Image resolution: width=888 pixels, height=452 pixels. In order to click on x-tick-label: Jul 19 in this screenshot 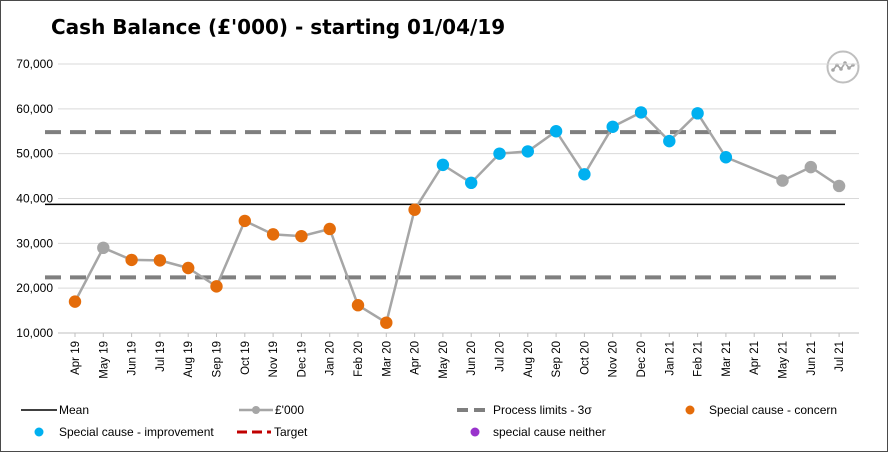, I will do `click(161, 356)`.